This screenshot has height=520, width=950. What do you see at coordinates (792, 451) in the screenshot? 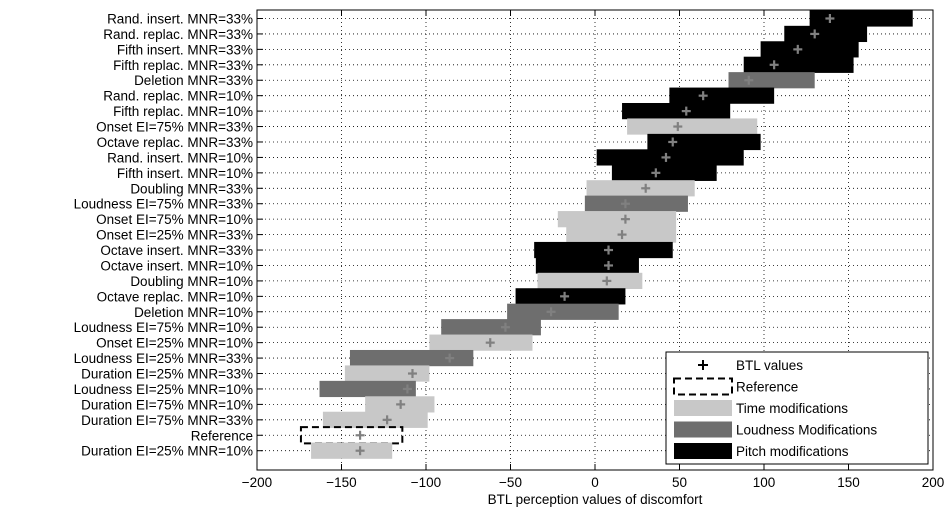
I see `legend-label: Pitch modifications` at bounding box center [792, 451].